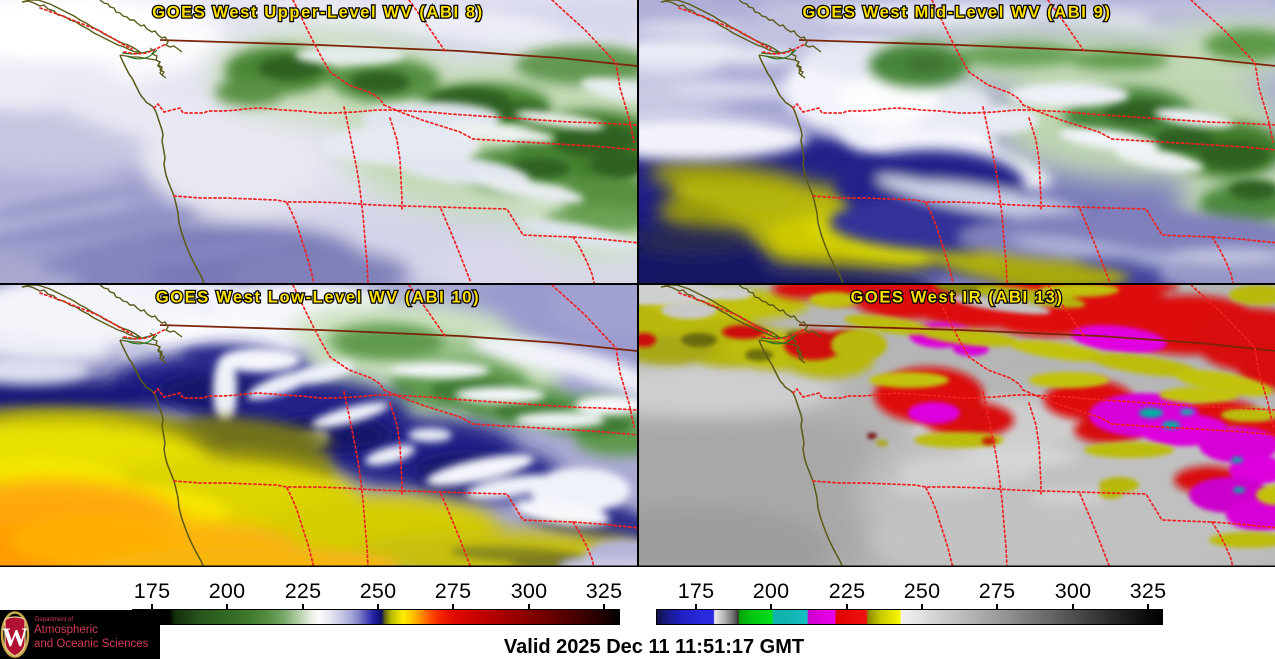 This screenshot has width=1275, height=659. Describe the element at coordinates (957, 13) in the screenshot. I see `svg-text: GOES West Mid-Level WV (ABI 9)` at that location.